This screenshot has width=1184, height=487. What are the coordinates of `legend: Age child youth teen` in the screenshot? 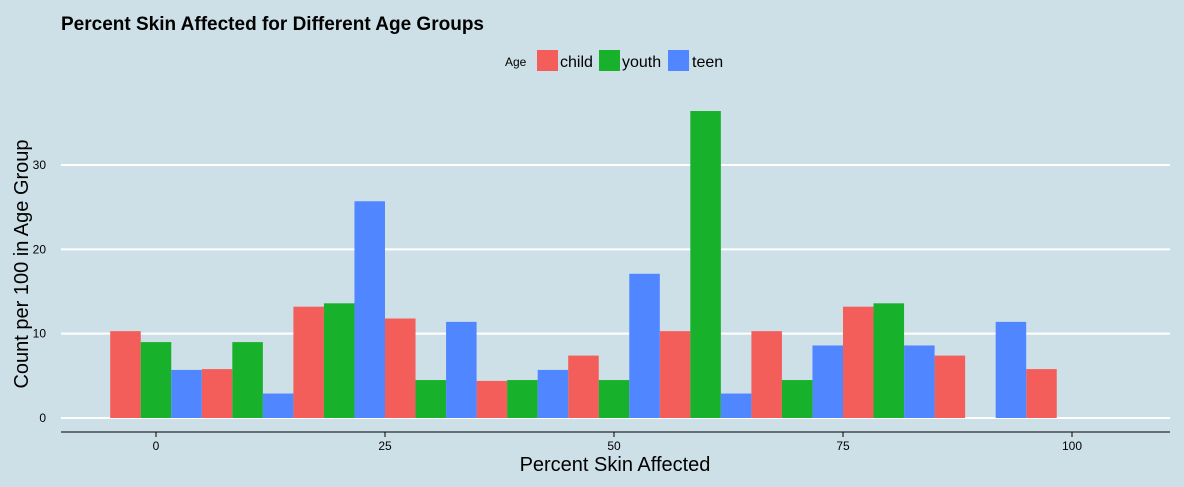 It's located at (614, 60).